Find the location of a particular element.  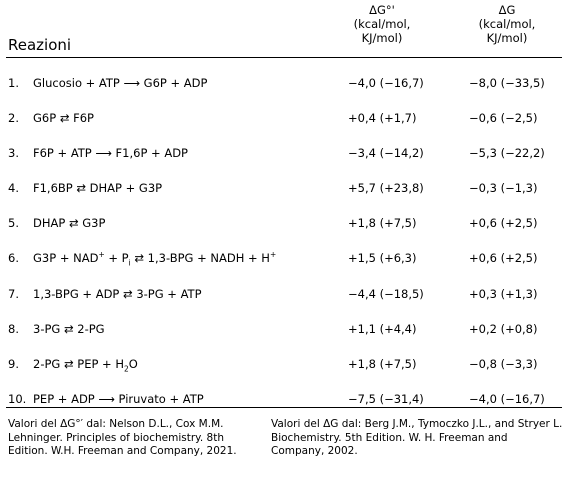

table-row: 5. DHAP ⇄ G3P +1,8 (+7,5) +0,6 (+2,5) is located at coordinates (284, 223).